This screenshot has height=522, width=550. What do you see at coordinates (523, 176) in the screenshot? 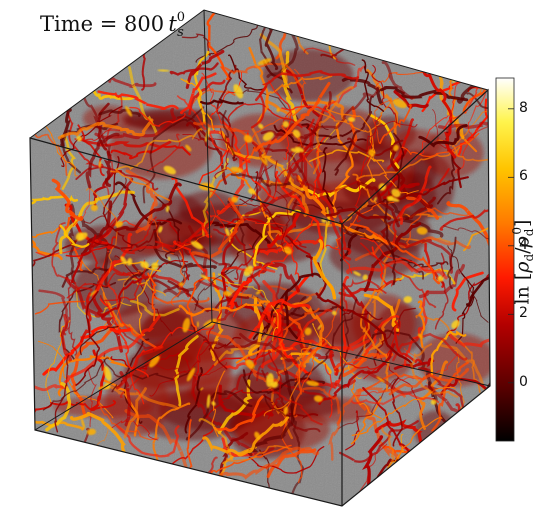
I see `colorbar-tick-label: 6` at bounding box center [523, 176].